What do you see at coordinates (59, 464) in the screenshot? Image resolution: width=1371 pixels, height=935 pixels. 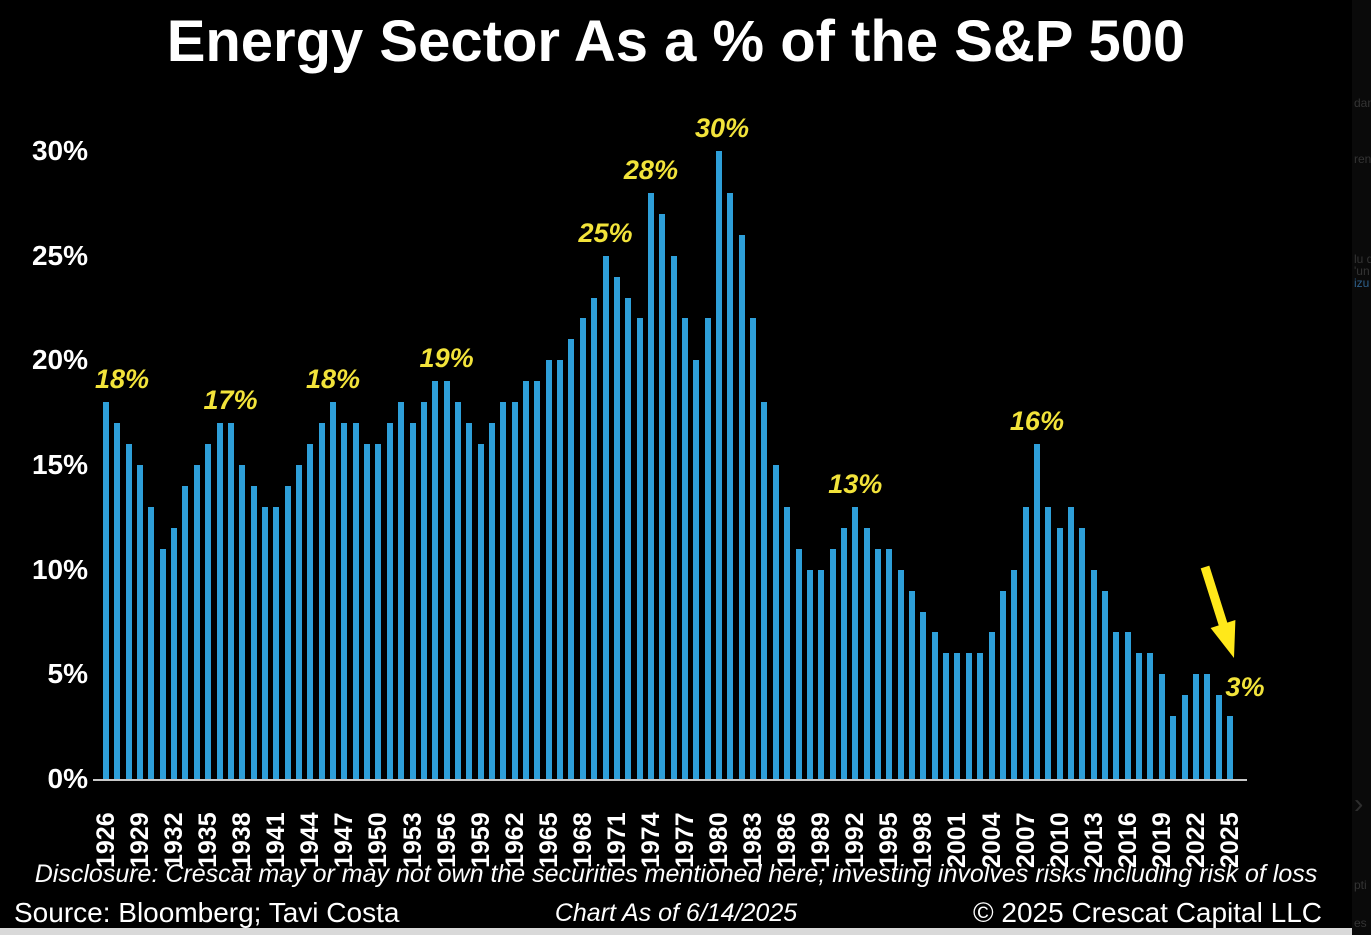 I see `y-axis-tick-label: 15%` at bounding box center [59, 464].